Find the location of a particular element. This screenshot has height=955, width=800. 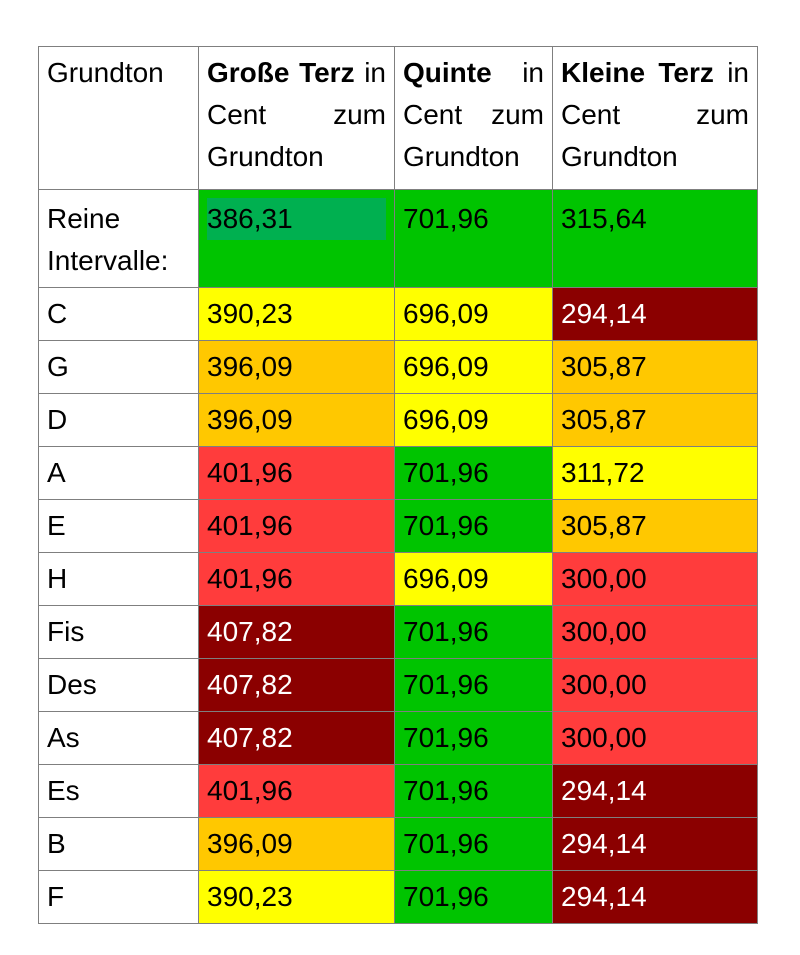

header-quinte: Quinte in Cent zum Grundton is located at coordinates (473, 118).